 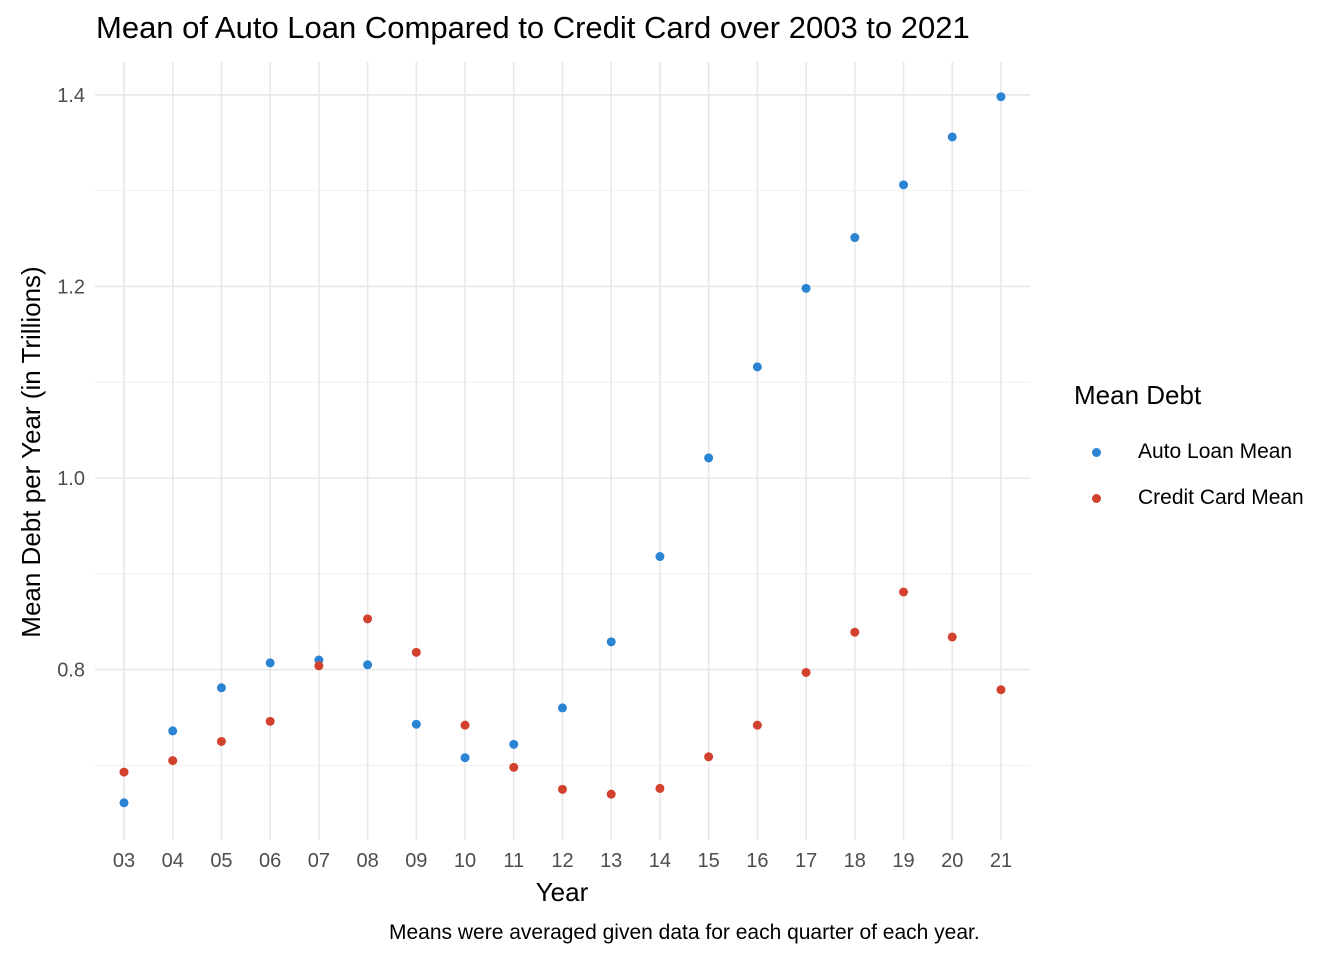 I want to click on legend-label-auto-loan: Auto Loan Mean, so click(x=1215, y=451).